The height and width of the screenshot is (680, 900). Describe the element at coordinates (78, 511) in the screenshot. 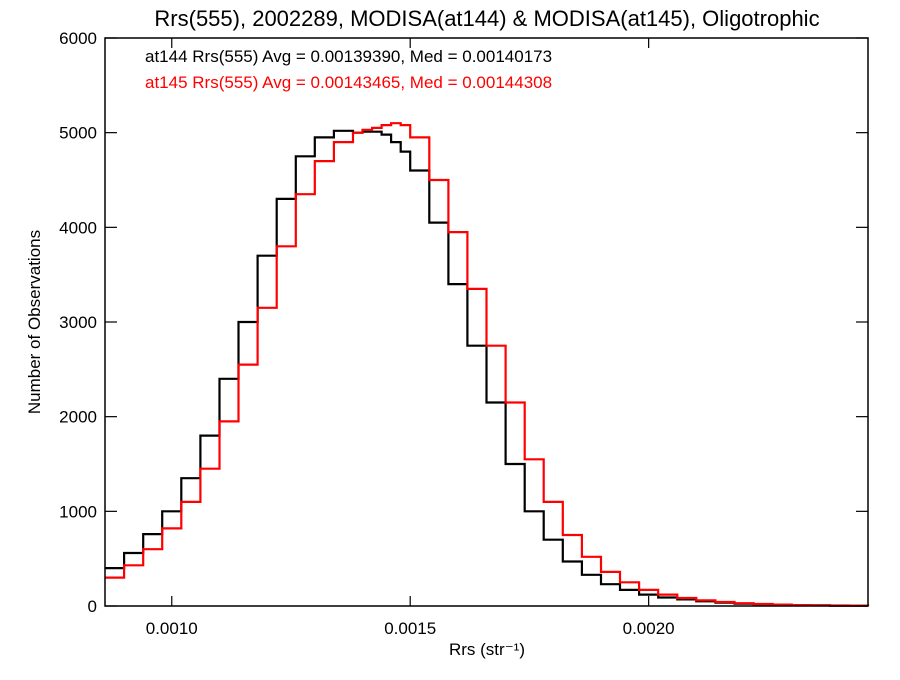

I see `y-tick-label: 1000` at that location.